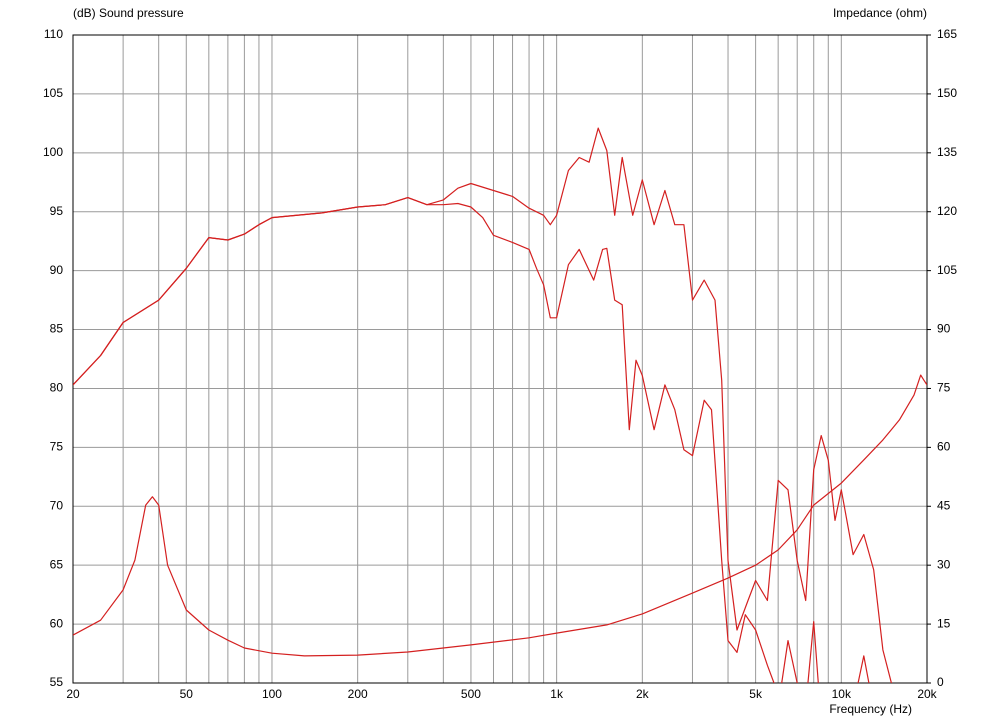 This screenshot has width=1000, height=722. What do you see at coordinates (947, 152) in the screenshot?
I see `y2-tick-label: 135` at bounding box center [947, 152].